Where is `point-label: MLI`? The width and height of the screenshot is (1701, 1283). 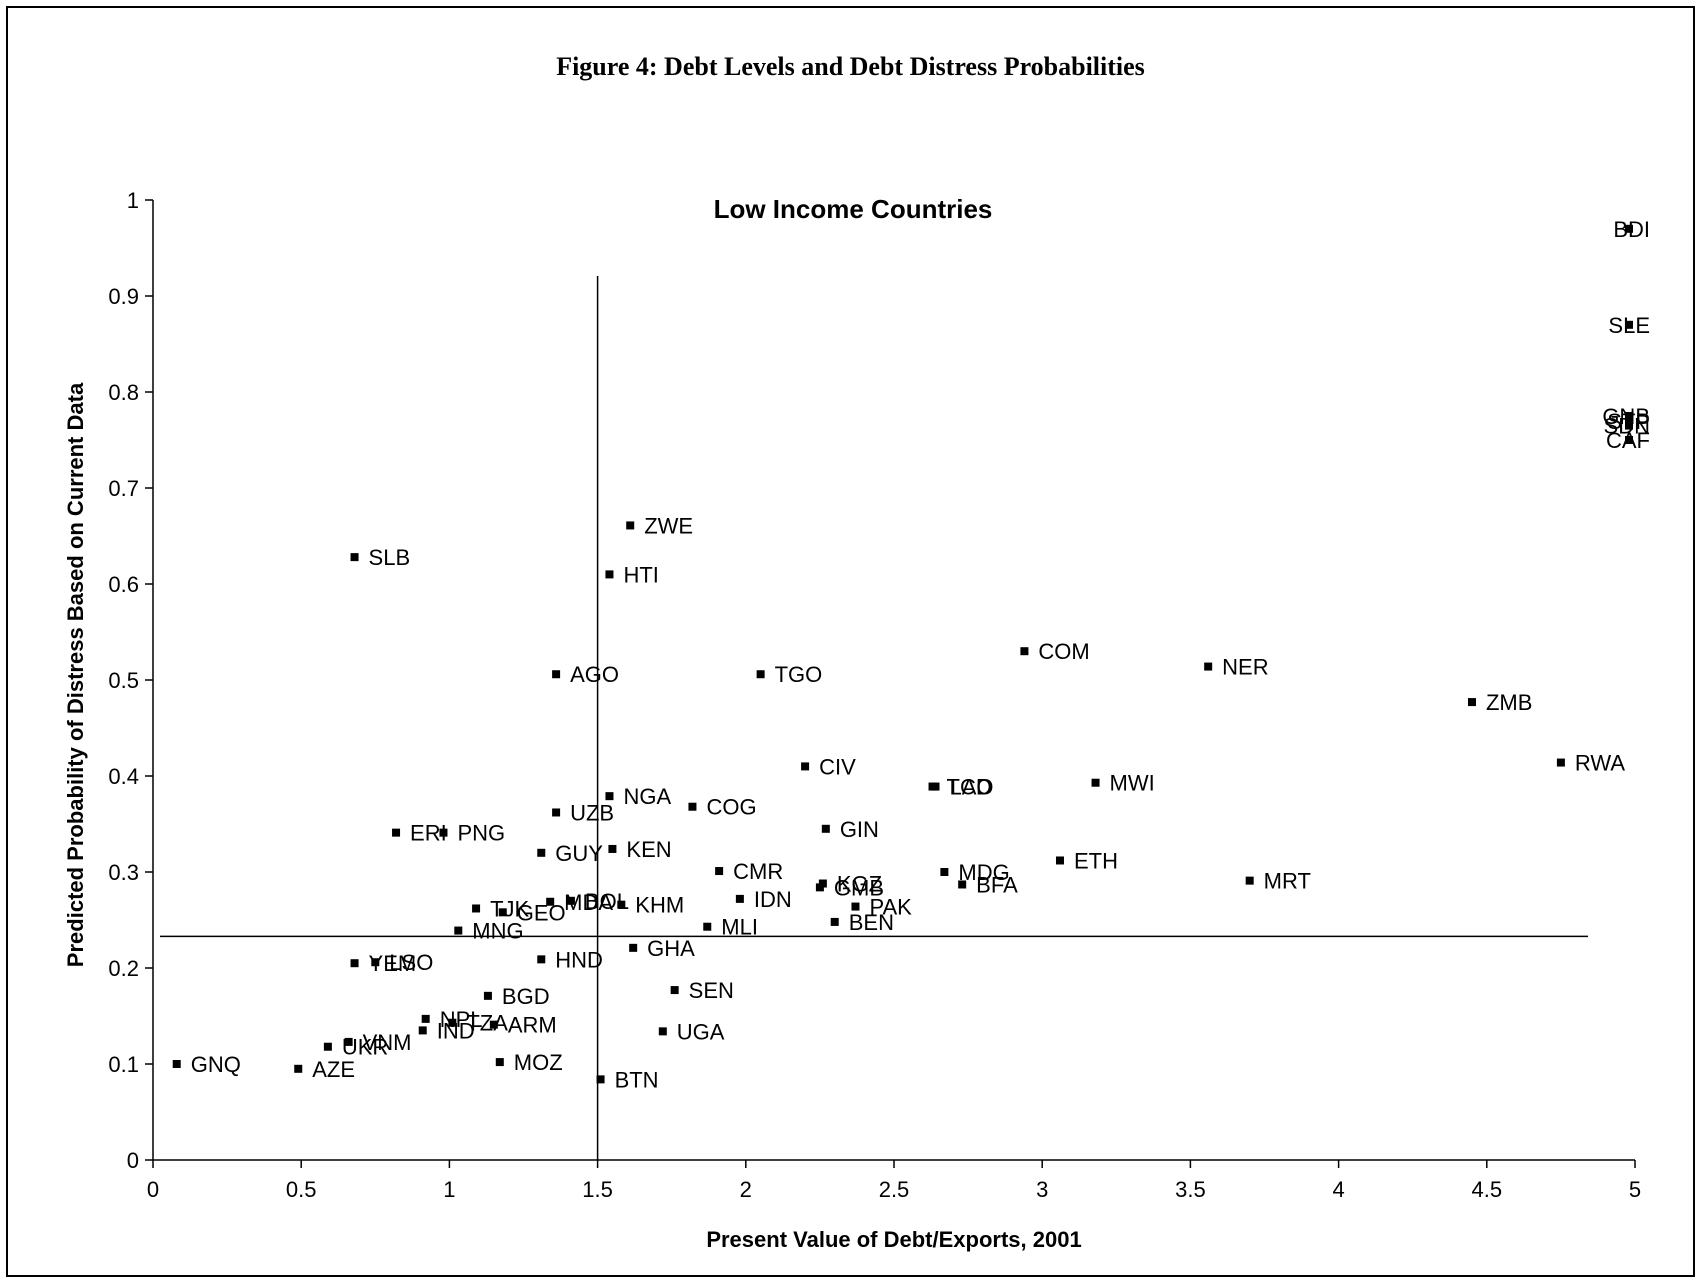 point-label: MLI is located at coordinates (739, 927).